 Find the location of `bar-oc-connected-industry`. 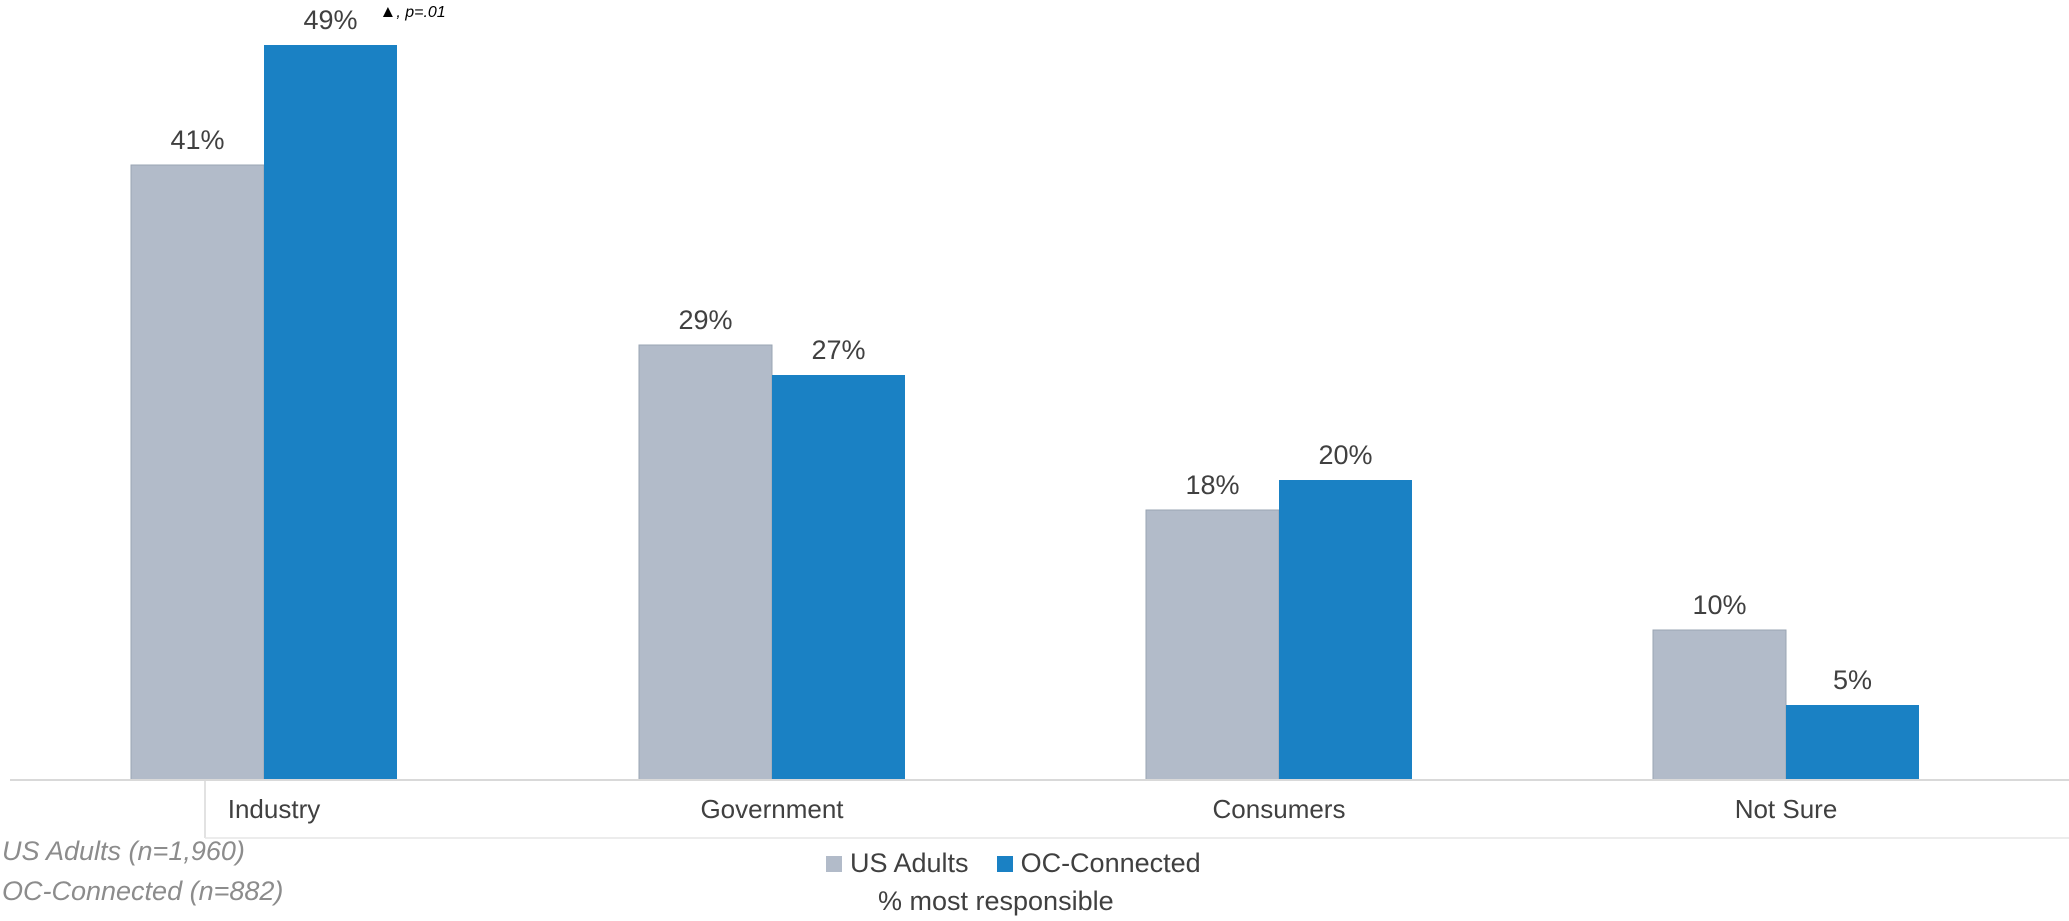

bar-oc-connected-industry is located at coordinates (330, 412).